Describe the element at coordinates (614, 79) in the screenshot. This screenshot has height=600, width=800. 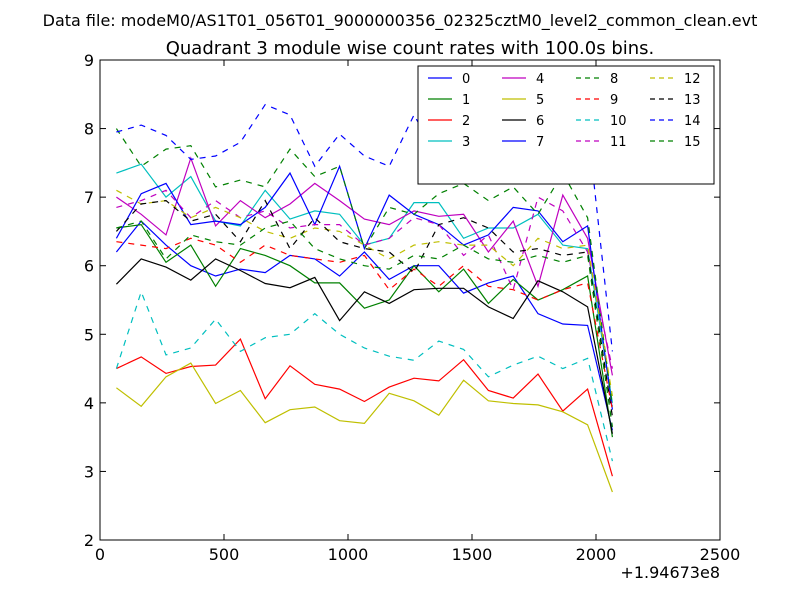
I see `legend-label-8: 8` at that location.